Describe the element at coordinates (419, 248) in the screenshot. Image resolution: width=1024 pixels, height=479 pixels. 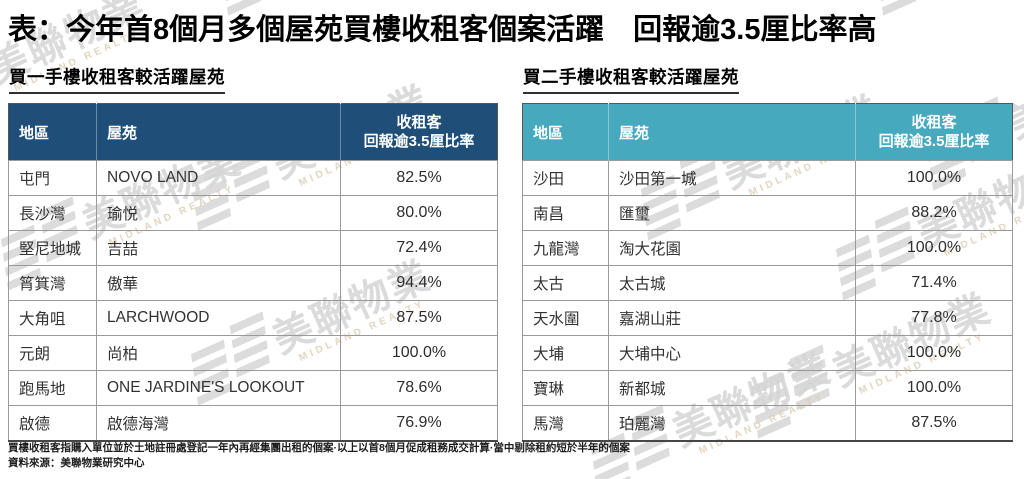
I see `ratio-cell: 72.4%` at that location.